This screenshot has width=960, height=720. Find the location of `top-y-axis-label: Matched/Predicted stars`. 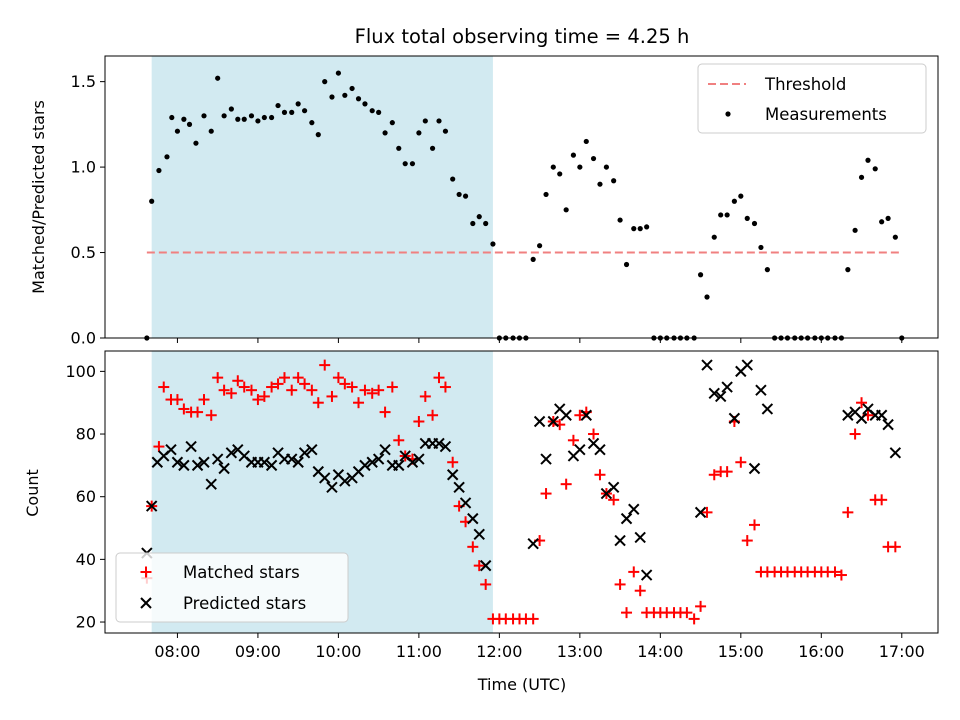

top-y-axis-label: Matched/Predicted stars is located at coordinates (38, 197).